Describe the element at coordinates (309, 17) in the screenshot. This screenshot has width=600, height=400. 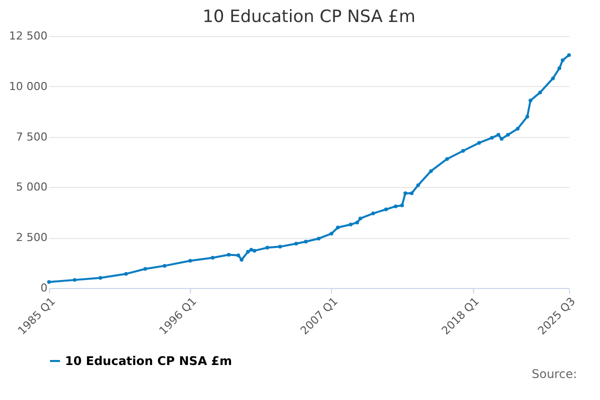
I see `chart-title: 10 Education CP NSA £m` at that location.